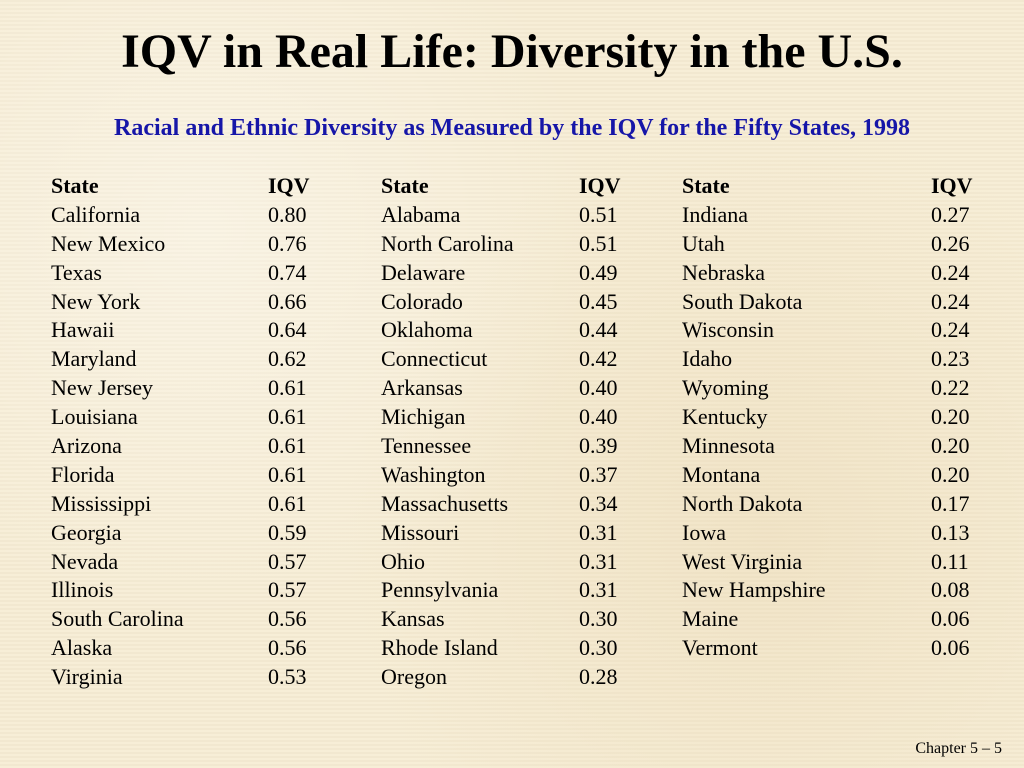  What do you see at coordinates (704, 532) in the screenshot?
I see `state-name-cell: Iowa` at bounding box center [704, 532].